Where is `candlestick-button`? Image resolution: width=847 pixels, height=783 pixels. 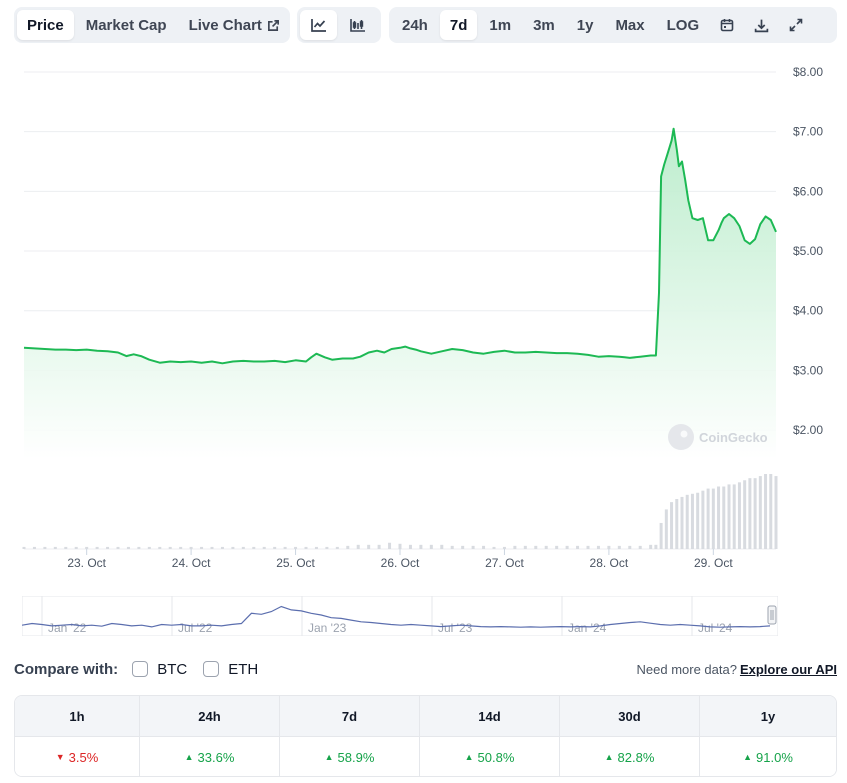
candlestick-button is located at coordinates (357, 25).